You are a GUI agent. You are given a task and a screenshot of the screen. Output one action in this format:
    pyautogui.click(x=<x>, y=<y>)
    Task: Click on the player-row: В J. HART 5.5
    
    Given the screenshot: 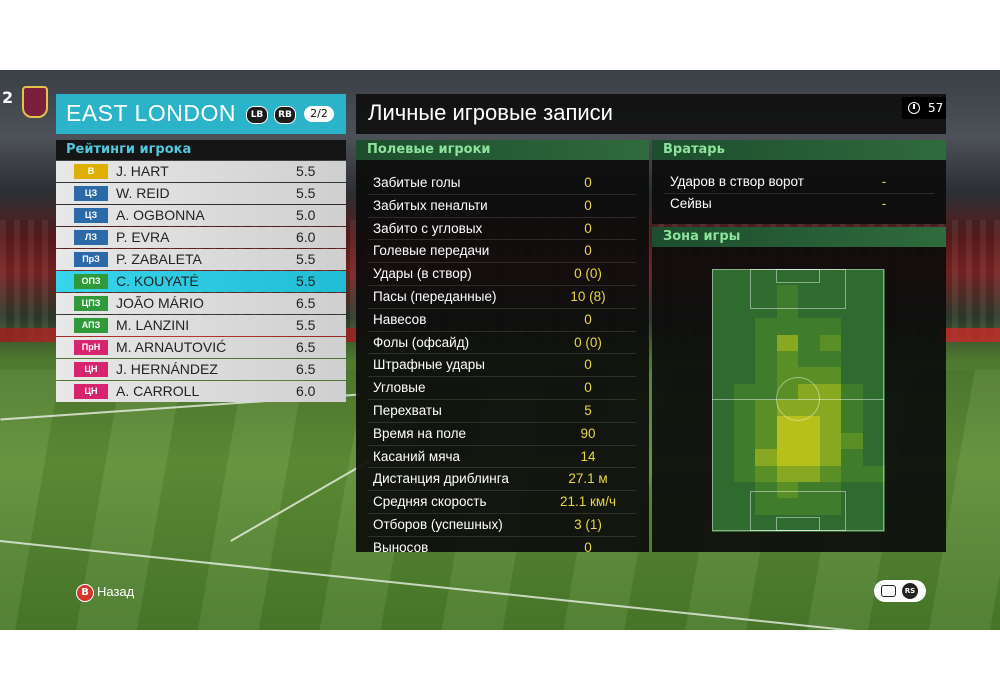 What is the action you would take?
    pyautogui.click(x=201, y=171)
    